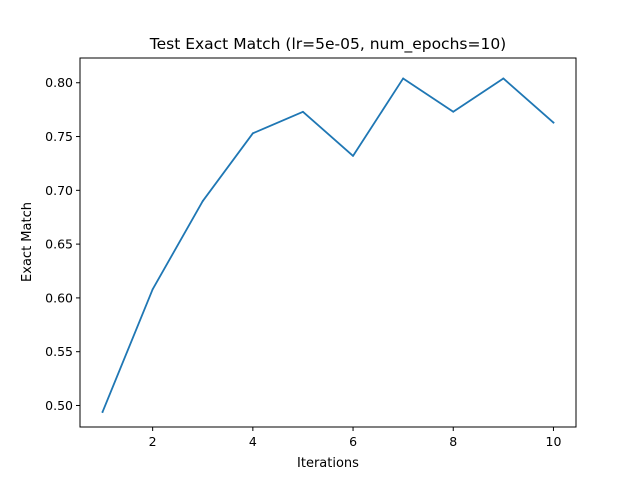  Describe the element at coordinates (59, 405) in the screenshot. I see `y-tick-label: 0.50` at that location.